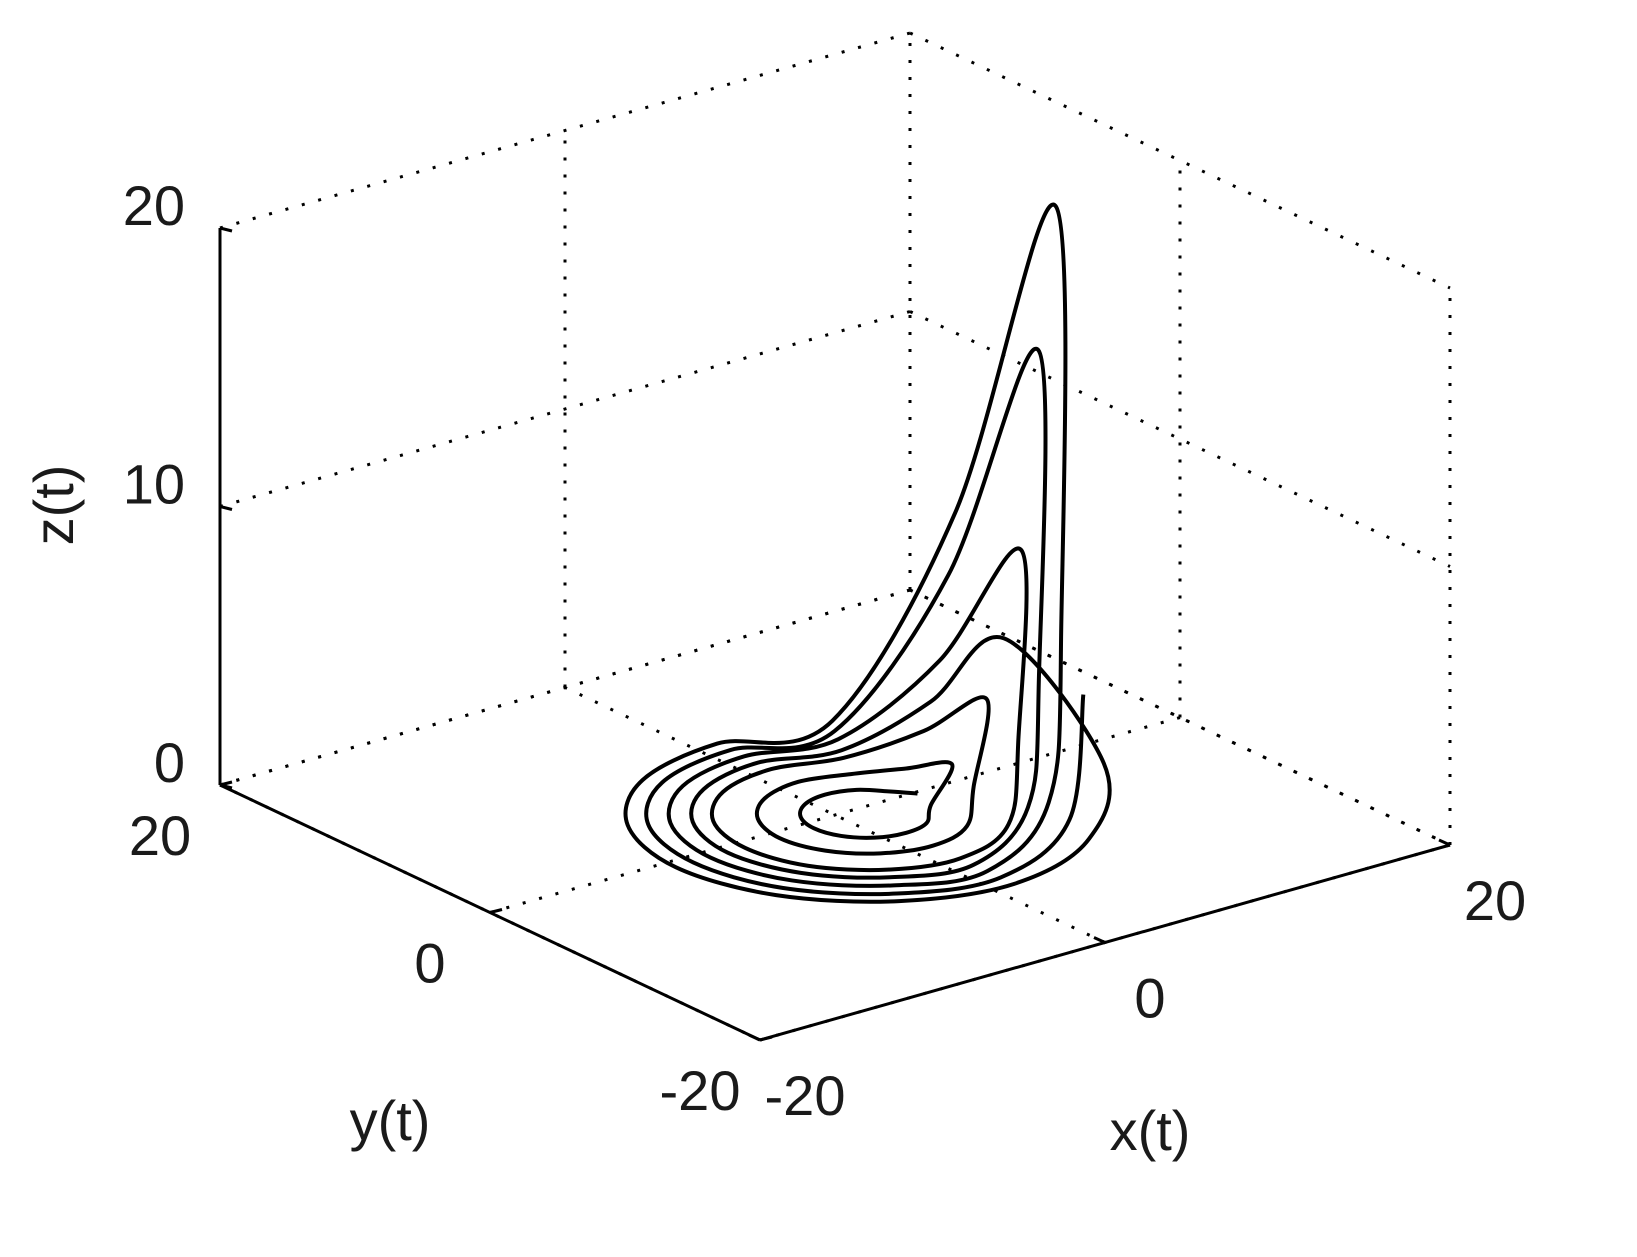 Image resolution: width=1637 pixels, height=1257 pixels. Describe the element at coordinates (53, 505) in the screenshot. I see `z-axis-label: z(t)` at that location.